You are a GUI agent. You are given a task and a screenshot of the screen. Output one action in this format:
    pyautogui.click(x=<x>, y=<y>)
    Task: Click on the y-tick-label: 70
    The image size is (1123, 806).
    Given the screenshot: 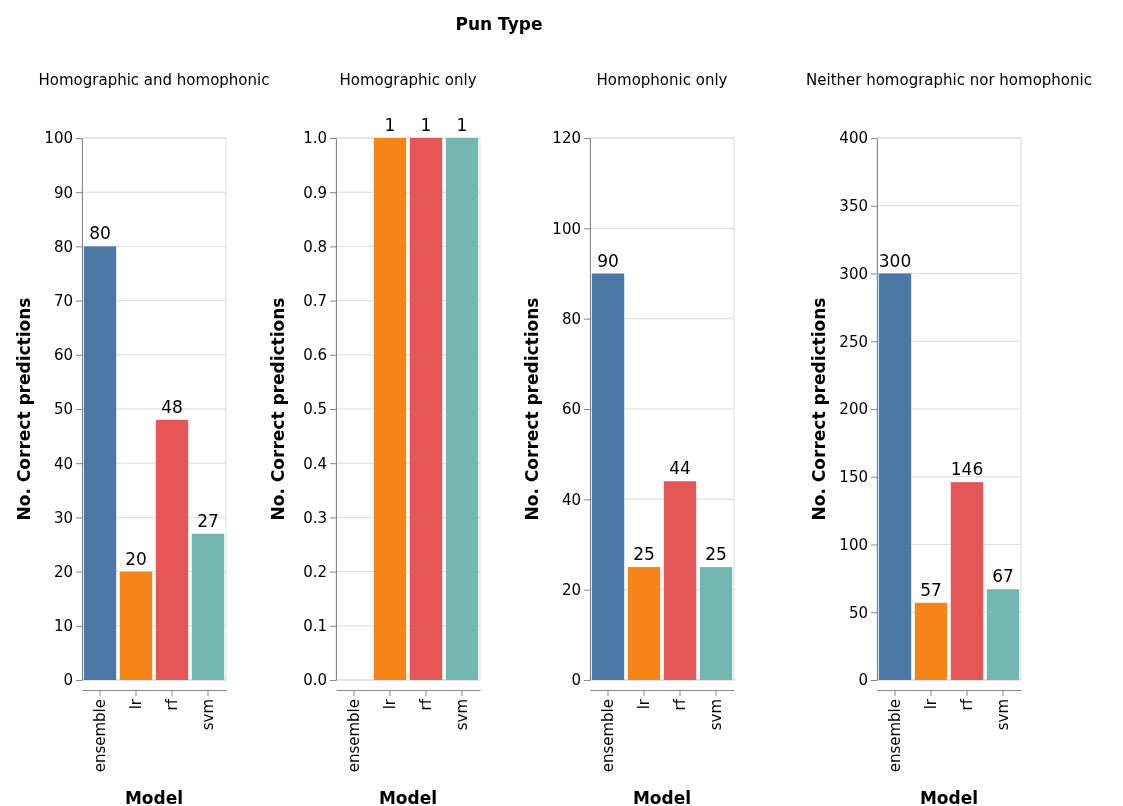 What is the action you would take?
    pyautogui.click(x=63, y=300)
    